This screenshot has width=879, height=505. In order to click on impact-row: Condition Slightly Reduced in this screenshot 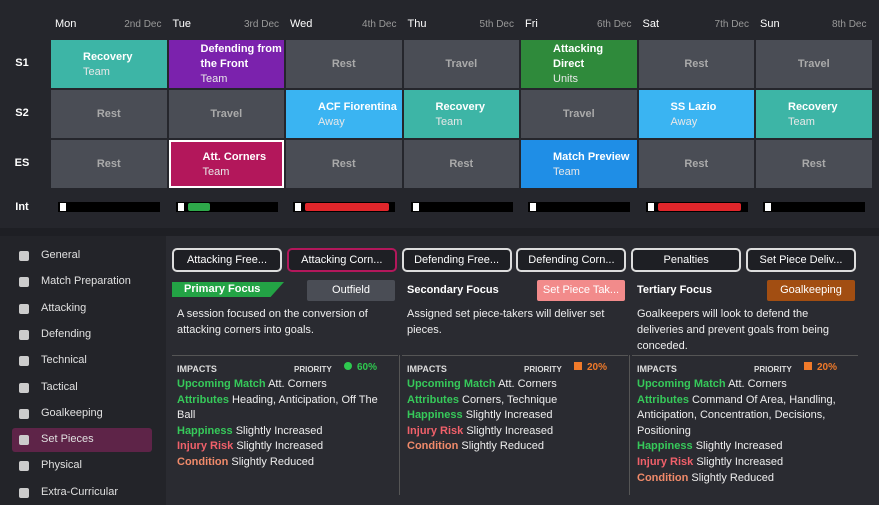, I will do `click(518, 447)`.